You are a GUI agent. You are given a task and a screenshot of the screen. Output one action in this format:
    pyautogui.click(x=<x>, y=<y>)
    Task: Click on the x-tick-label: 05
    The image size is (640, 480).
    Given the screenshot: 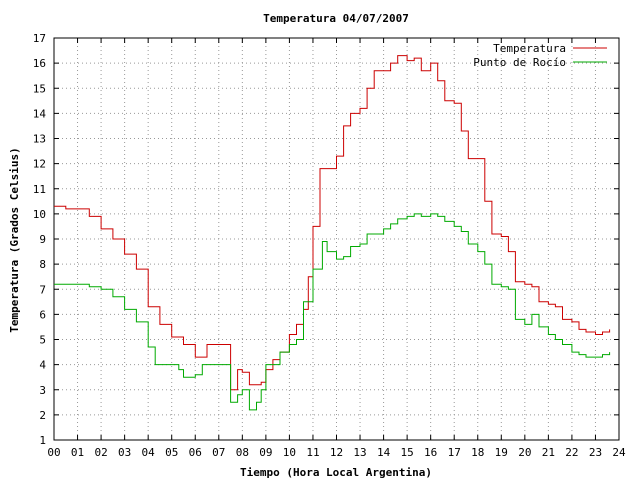 What is the action you would take?
    pyautogui.click(x=171, y=452)
    